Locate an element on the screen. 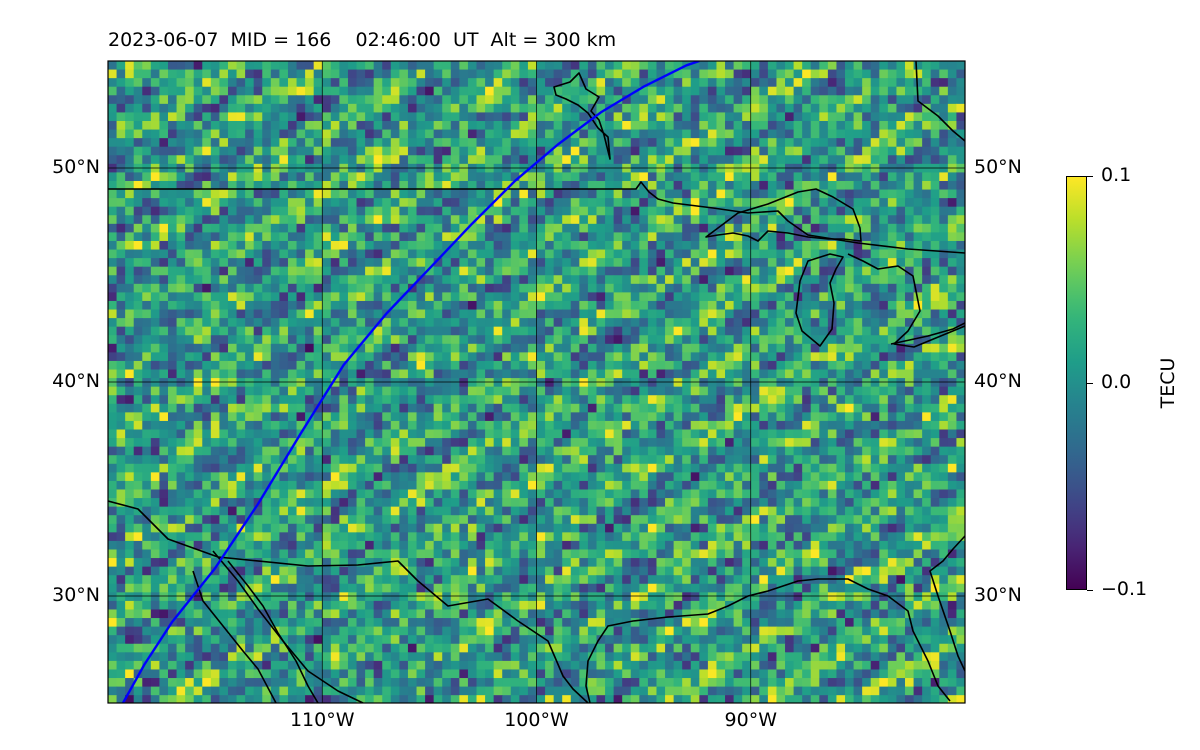 This screenshot has width=1200, height=750. us-canada-border is located at coordinates (536, 217).